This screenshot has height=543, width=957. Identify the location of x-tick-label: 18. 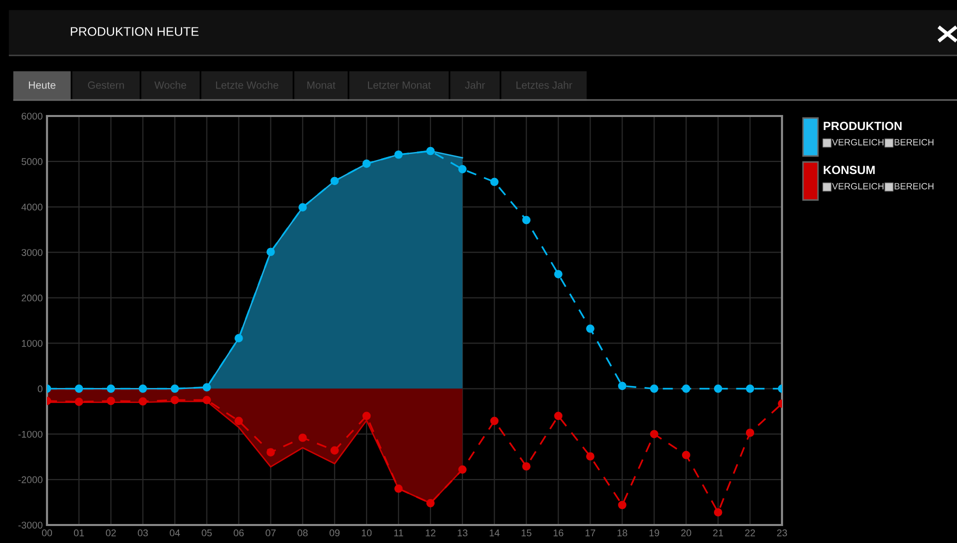
(623, 532).